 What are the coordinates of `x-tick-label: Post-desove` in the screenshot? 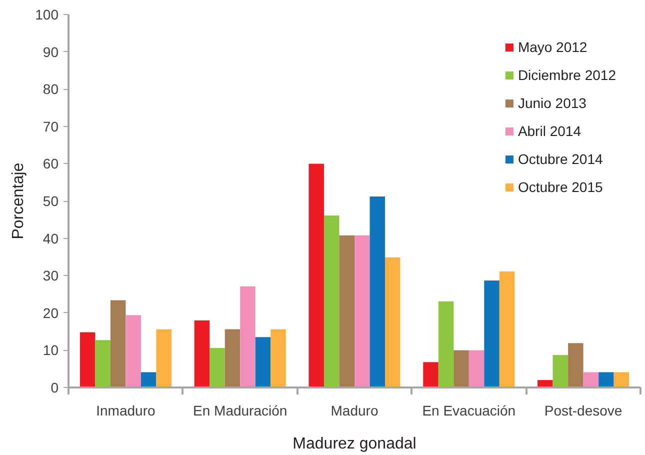 It's located at (583, 410).